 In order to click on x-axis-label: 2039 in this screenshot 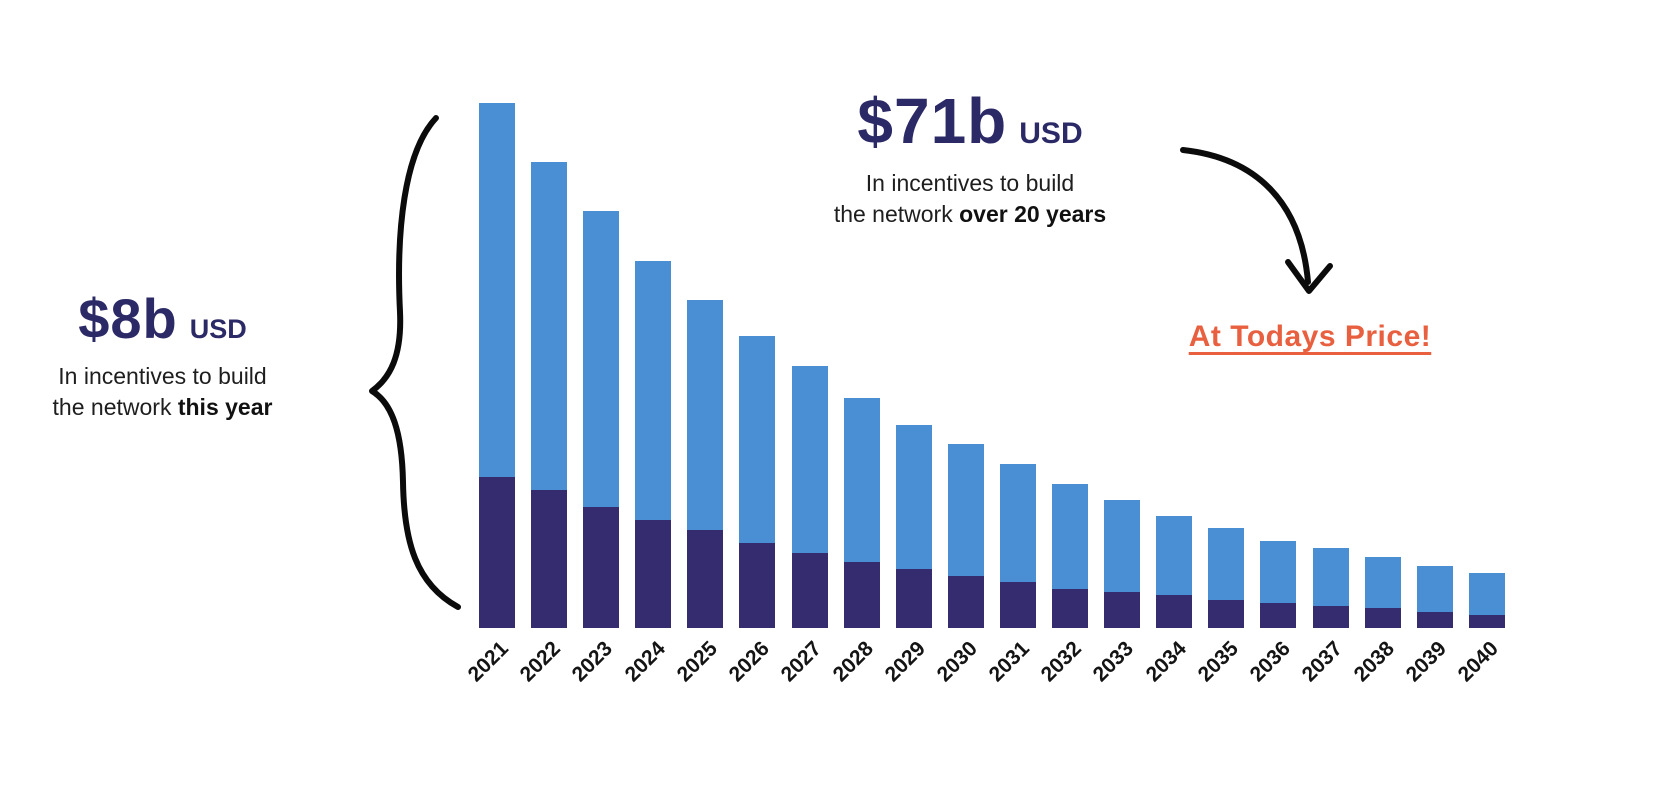, I will do `click(1426, 662)`.